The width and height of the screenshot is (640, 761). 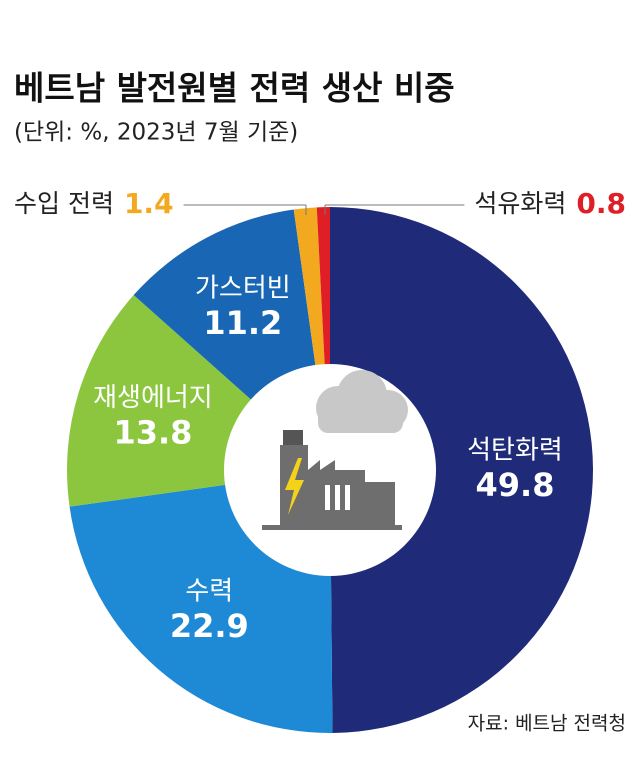 What do you see at coordinates (243, 288) in the screenshot?
I see `slice-label: 가스터빈` at bounding box center [243, 288].